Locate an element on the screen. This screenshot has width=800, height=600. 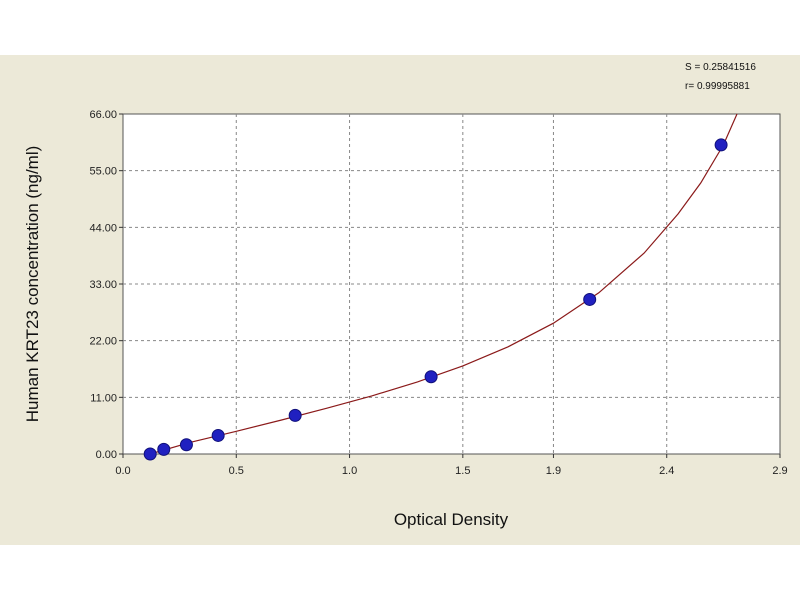
x-tick-label: 2.4 is located at coordinates (666, 471).